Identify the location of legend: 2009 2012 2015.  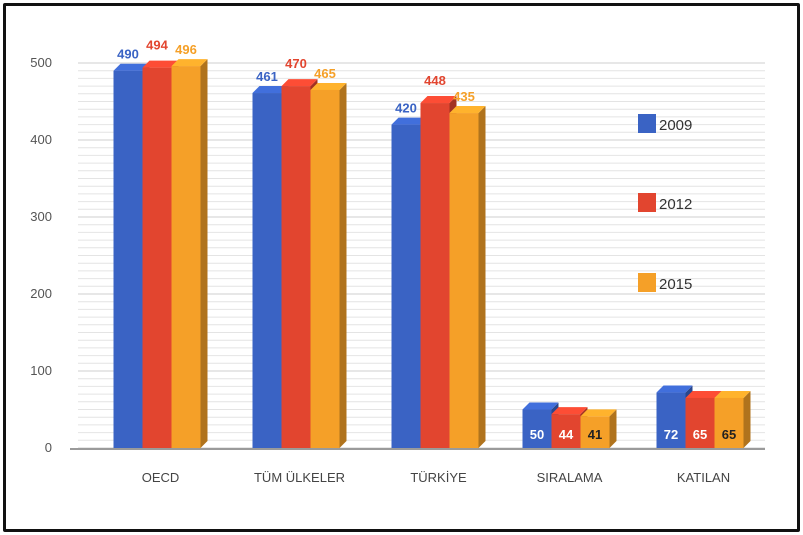
(665, 203).